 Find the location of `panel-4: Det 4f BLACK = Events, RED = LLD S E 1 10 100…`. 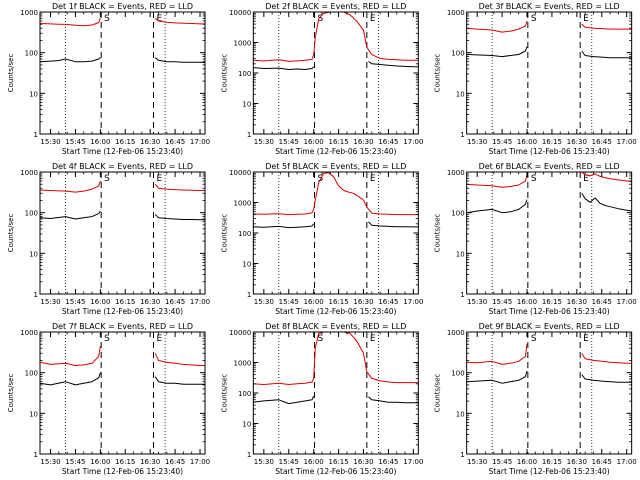

panel-4: Det 4f BLACK = Events, RED = LLD S E 1 10 100… is located at coordinates (108, 239).